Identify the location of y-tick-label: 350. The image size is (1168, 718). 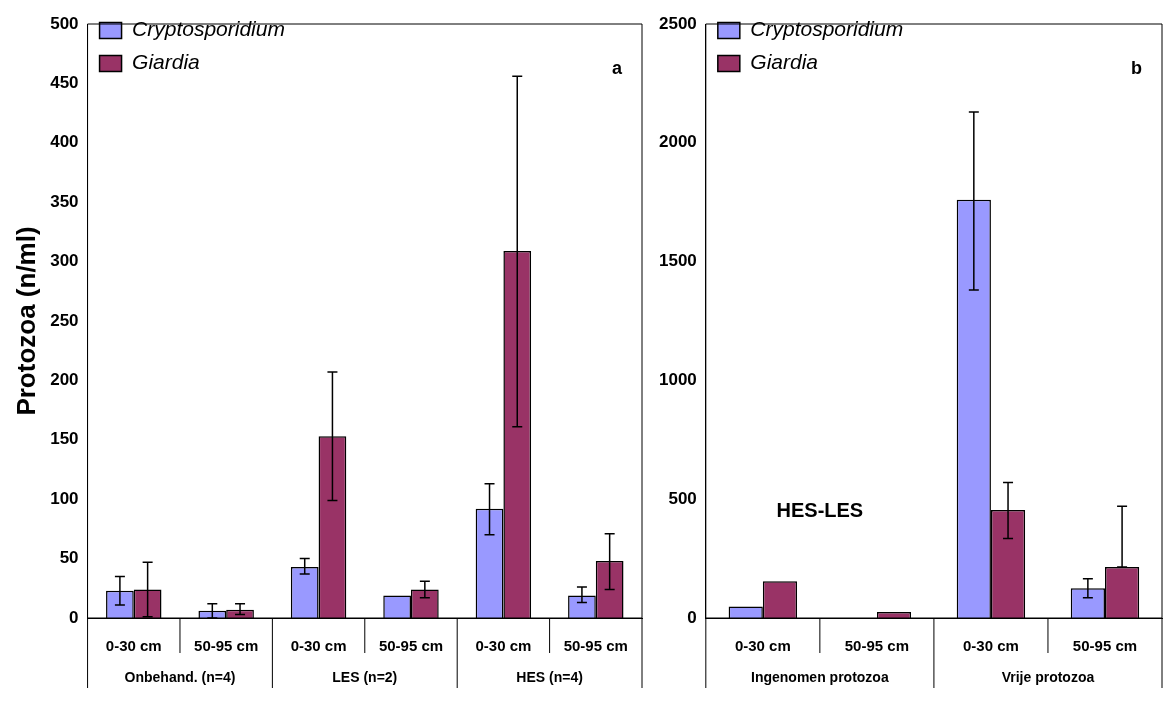
(64, 201).